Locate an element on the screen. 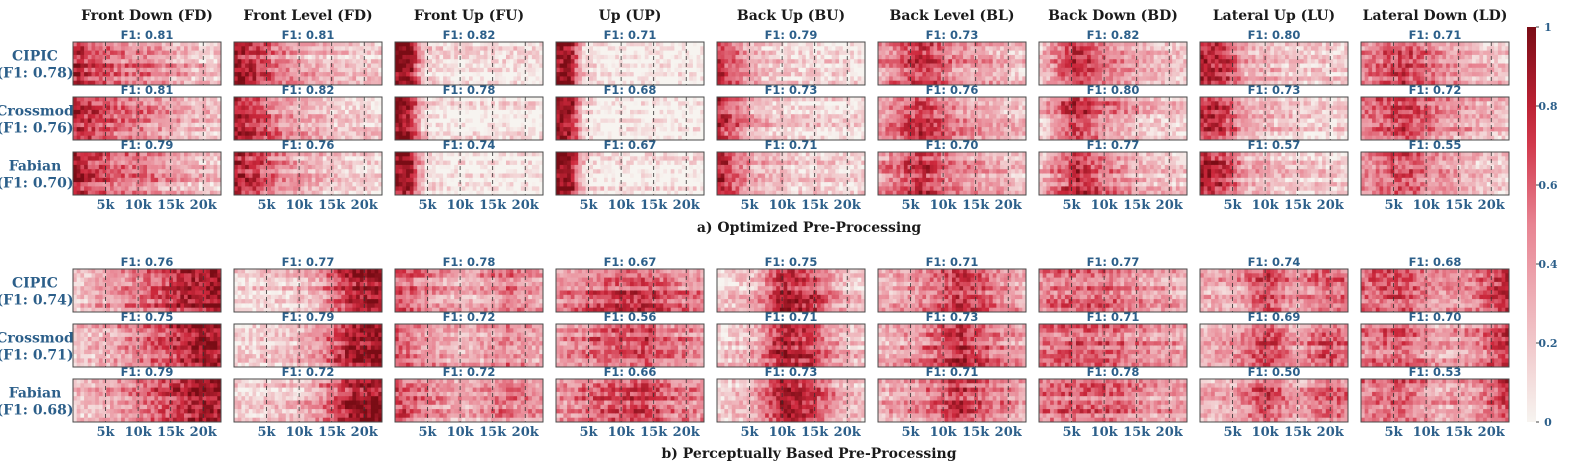 Image resolution: width=1578 pixels, height=472 pixels. column-header: Lateral Up (LU) is located at coordinates (1274, 16).